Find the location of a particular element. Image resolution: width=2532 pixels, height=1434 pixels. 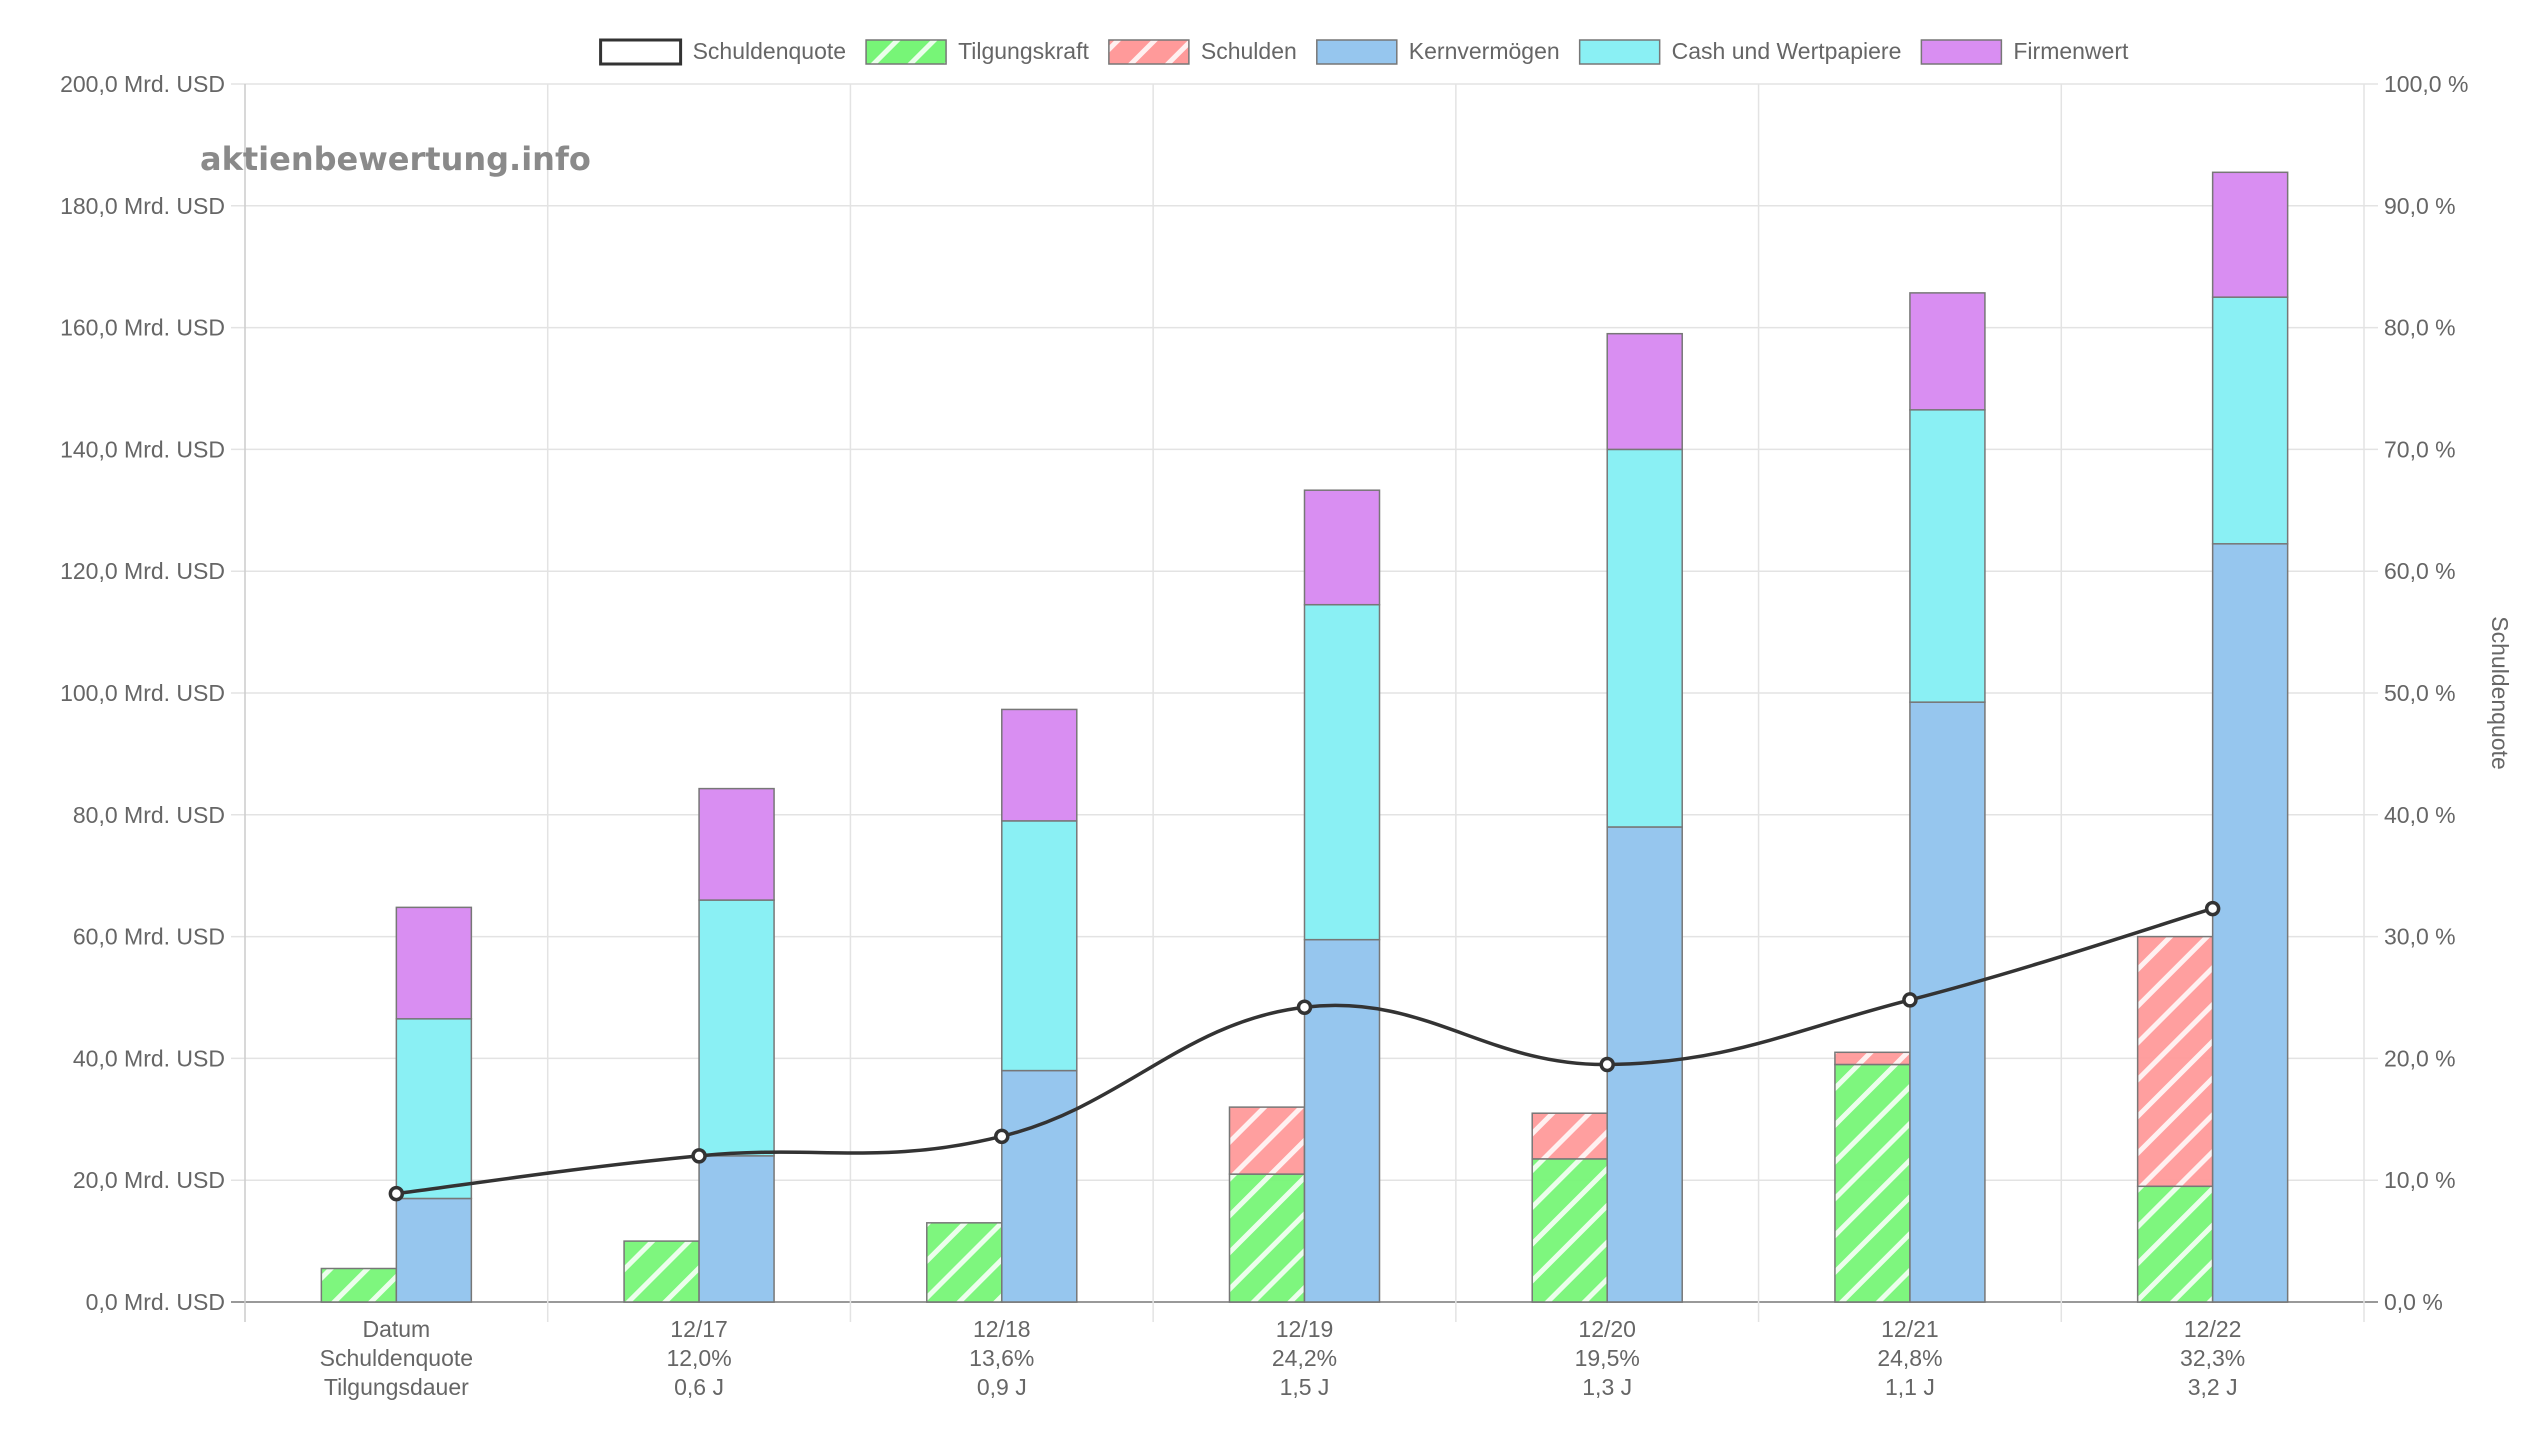

x-tick-label: 0,9 J is located at coordinates (1002, 1387).